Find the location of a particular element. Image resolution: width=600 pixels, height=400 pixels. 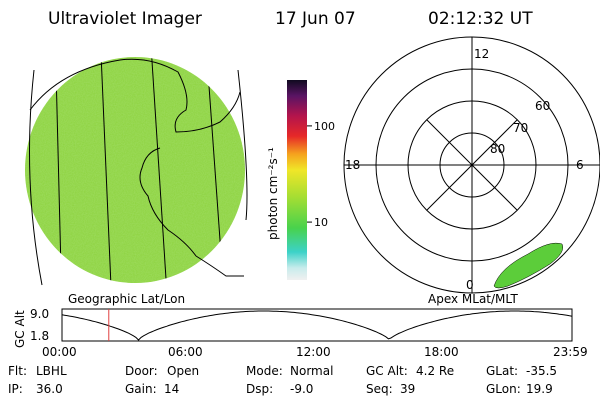

status-ip-value: 36.0 is located at coordinates (49, 389).